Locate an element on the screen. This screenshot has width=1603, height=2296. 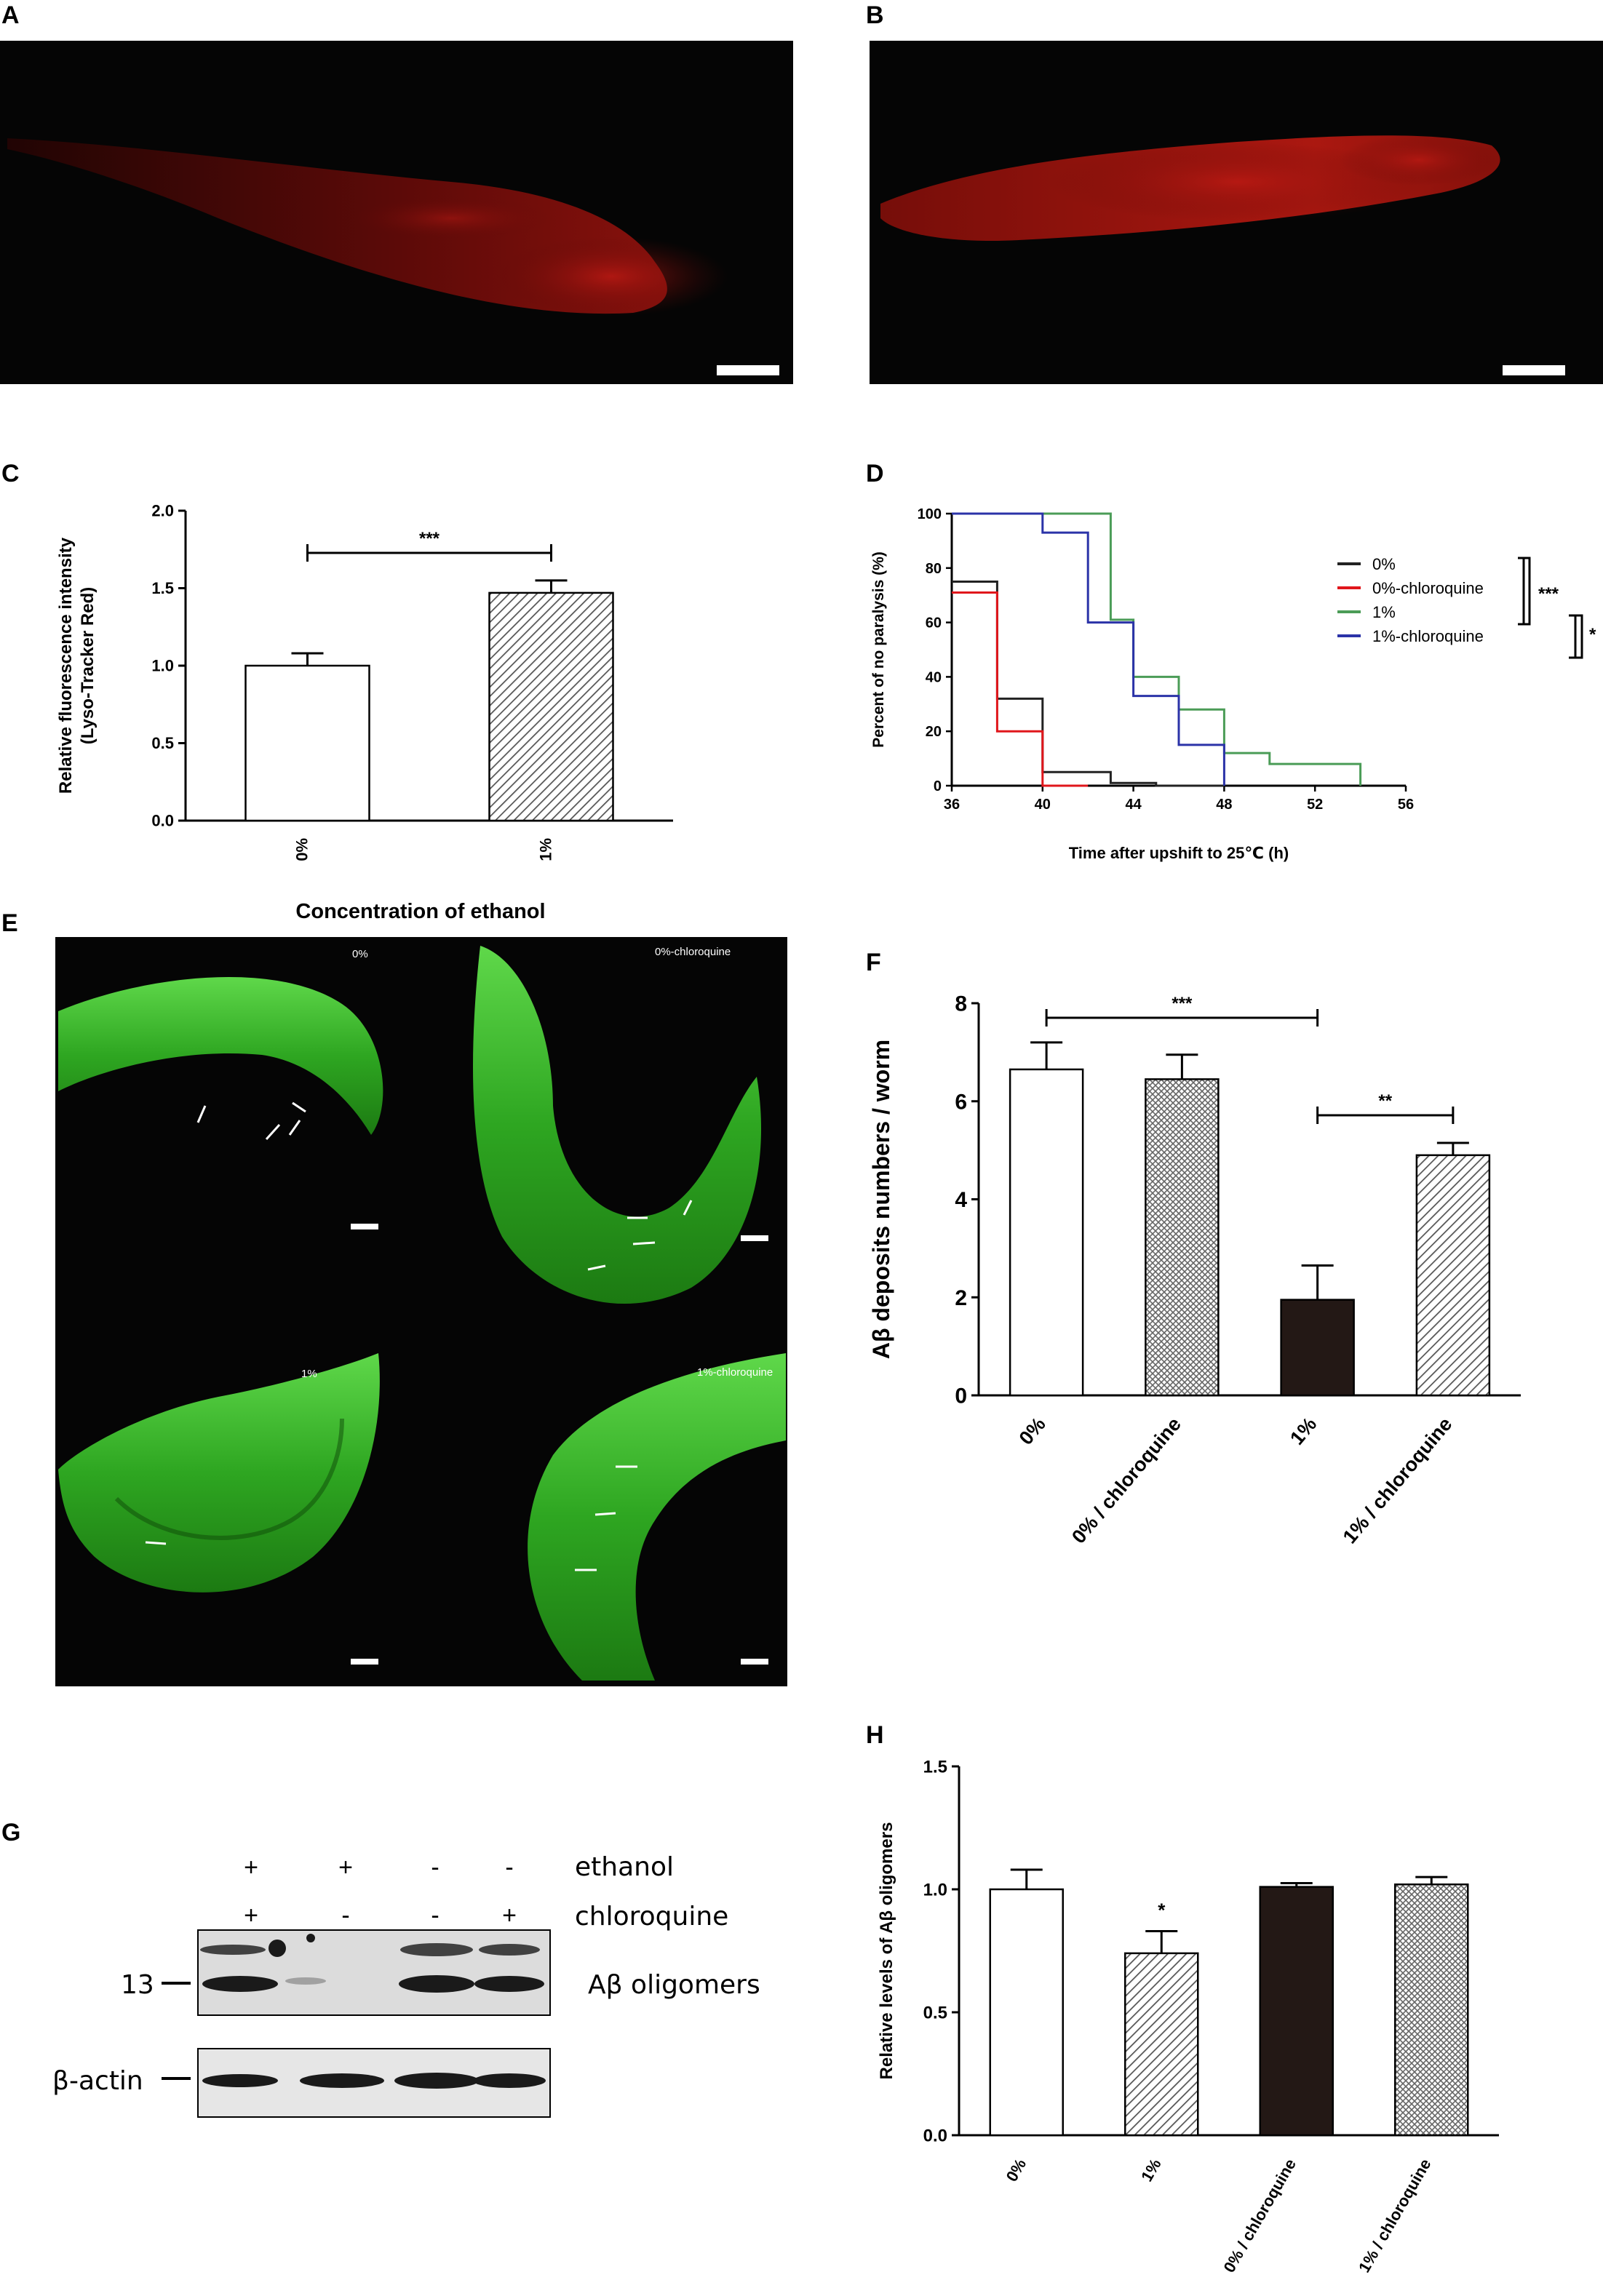
legend-label: 0%-chloroquine is located at coordinates (1428, 588).